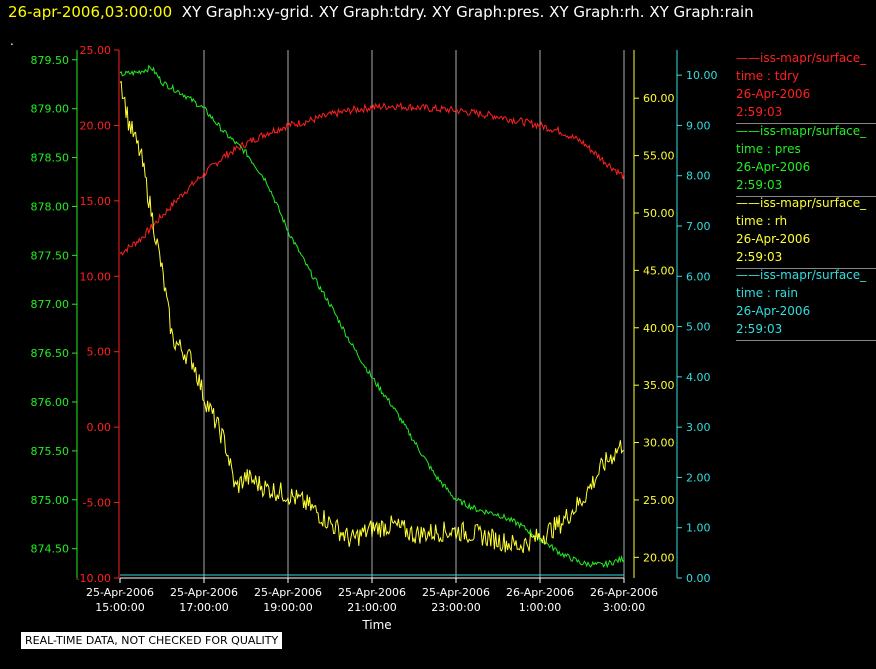 The height and width of the screenshot is (669, 876). I want to click on rain-tick-label: 3.00, so click(698, 427).